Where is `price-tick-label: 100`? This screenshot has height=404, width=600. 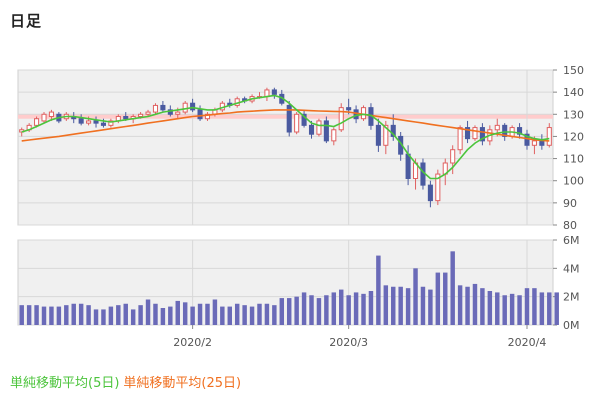
price-tick-label: 100 is located at coordinates (573, 181).